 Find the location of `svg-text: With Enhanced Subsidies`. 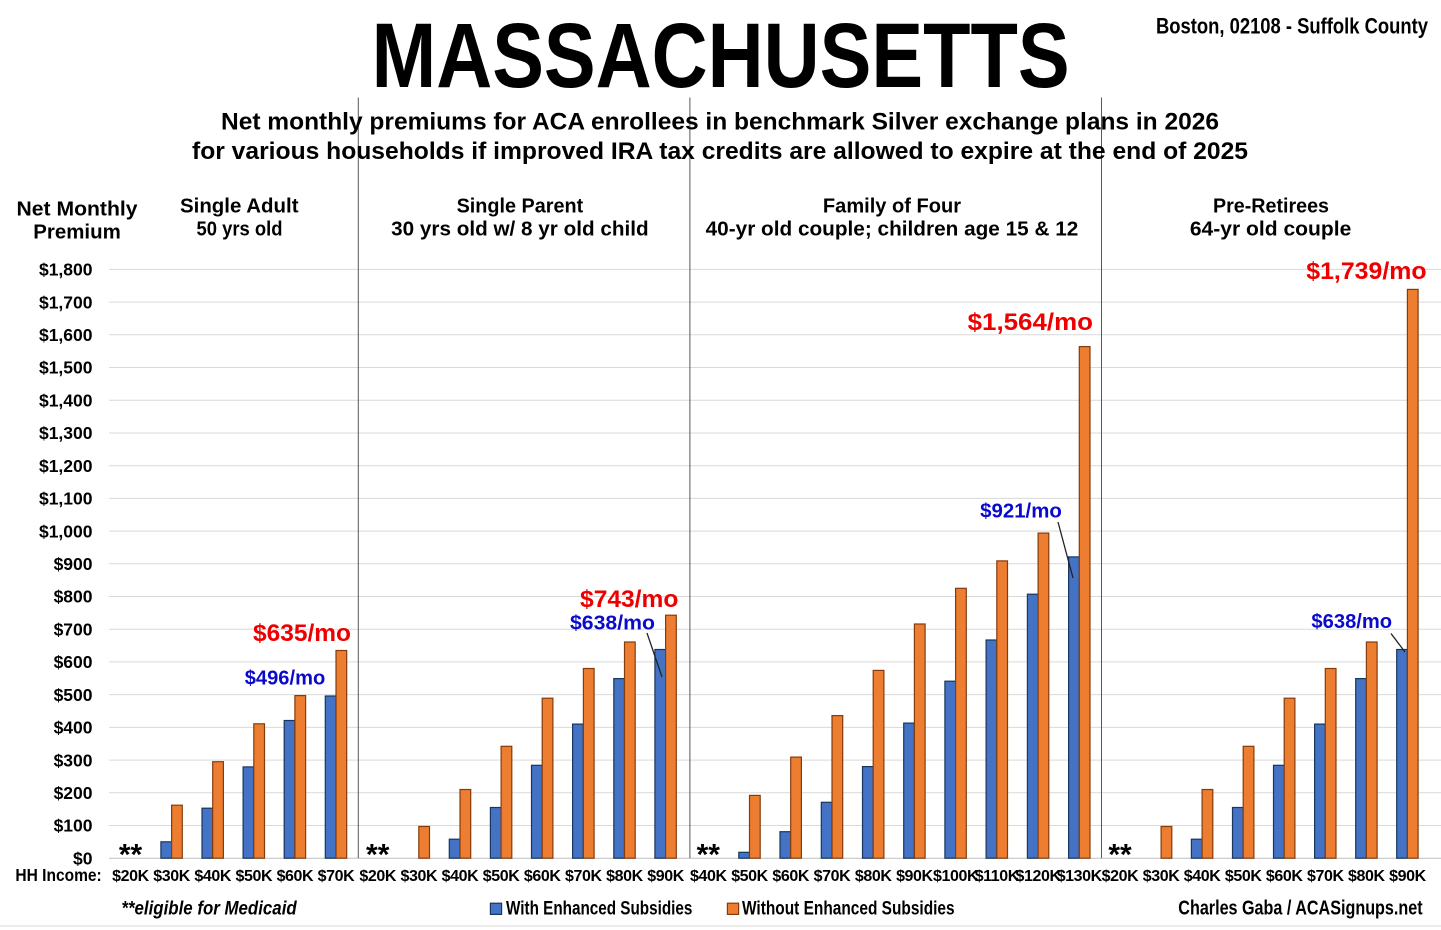

svg-text: With Enhanced Subsidies is located at coordinates (599, 909).